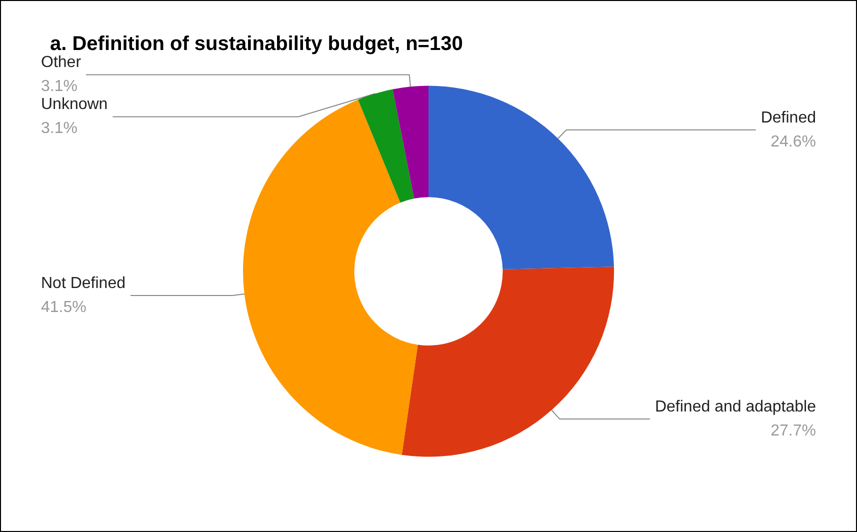  Describe the element at coordinates (793, 141) in the screenshot. I see `data-label: 24.6%` at that location.